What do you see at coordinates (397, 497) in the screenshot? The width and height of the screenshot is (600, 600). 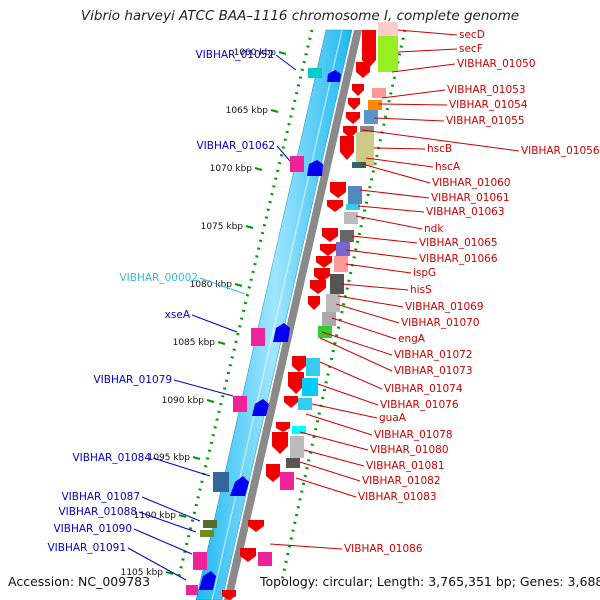 I see `gene-label-right: VIBHAR_01083` at bounding box center [397, 497].